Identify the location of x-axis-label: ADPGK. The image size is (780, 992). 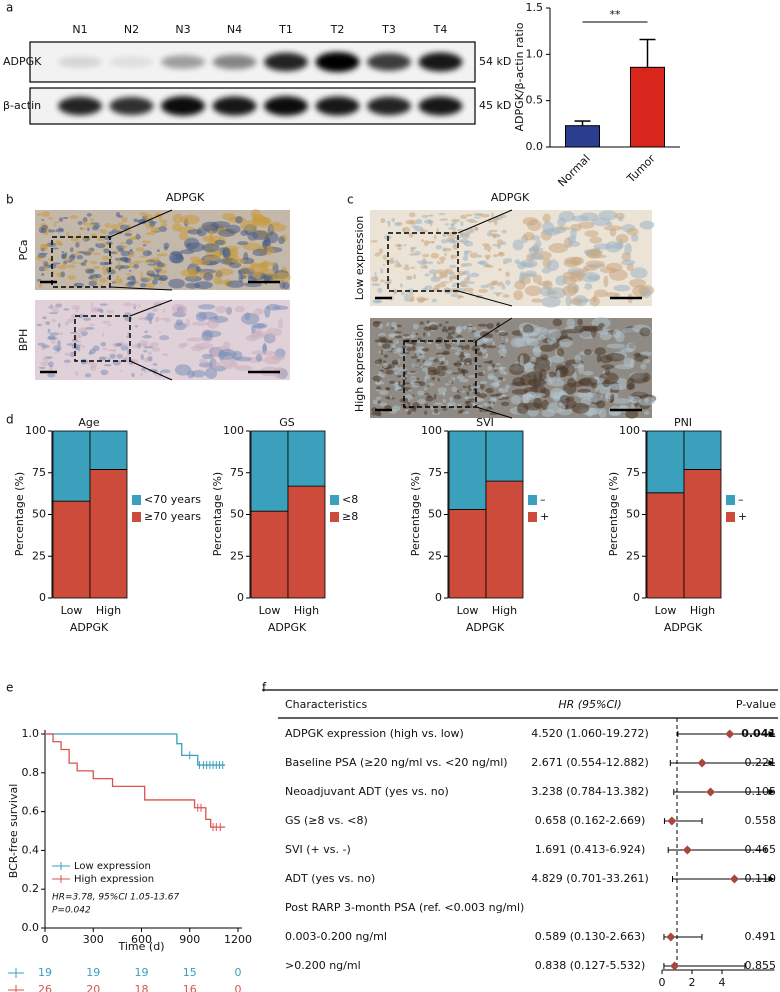
(89, 627).